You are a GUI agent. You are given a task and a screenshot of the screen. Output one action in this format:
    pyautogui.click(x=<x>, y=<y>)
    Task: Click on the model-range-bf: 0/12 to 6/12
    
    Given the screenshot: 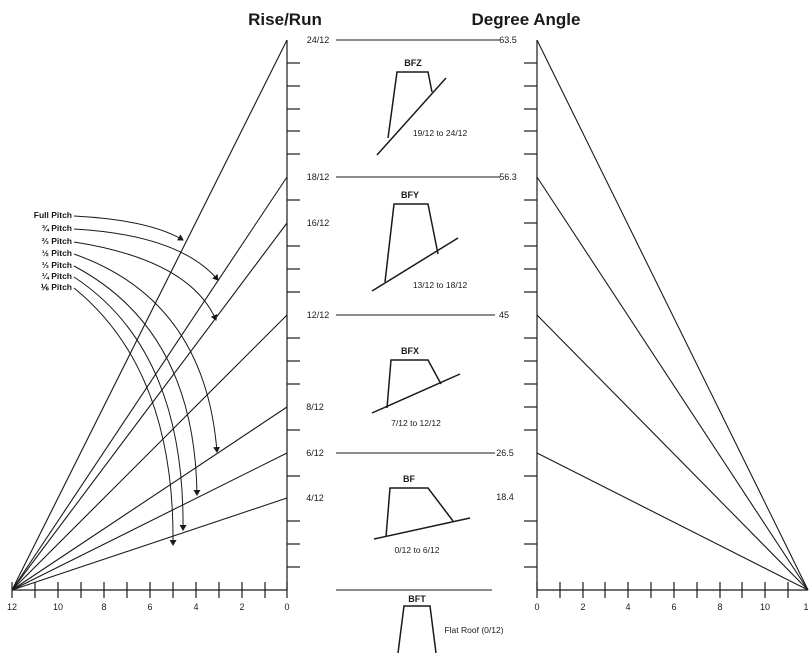 What is the action you would take?
    pyautogui.click(x=417, y=550)
    